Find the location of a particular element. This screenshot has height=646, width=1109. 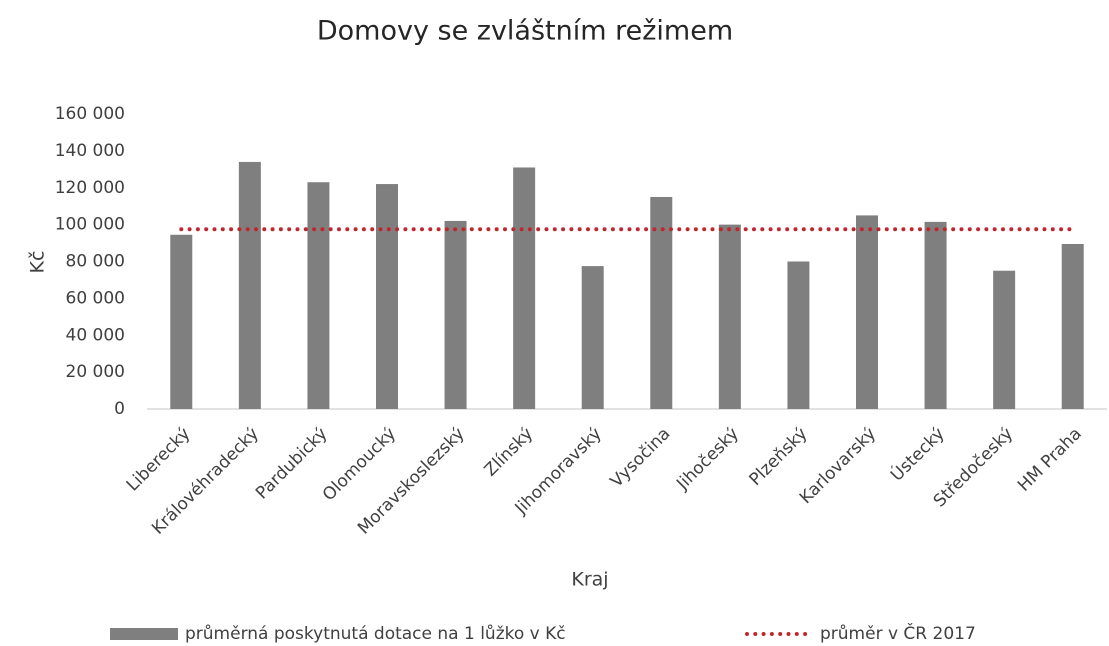

x-tick-label: Liberecký is located at coordinates (159, 460).